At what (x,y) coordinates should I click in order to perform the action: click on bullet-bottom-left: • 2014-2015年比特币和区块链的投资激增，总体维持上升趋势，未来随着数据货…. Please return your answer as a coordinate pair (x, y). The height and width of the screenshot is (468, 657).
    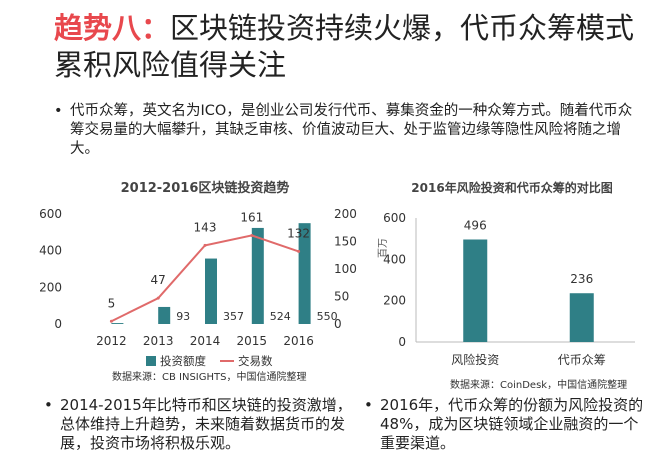
    Looking at the image, I should click on (202, 424).